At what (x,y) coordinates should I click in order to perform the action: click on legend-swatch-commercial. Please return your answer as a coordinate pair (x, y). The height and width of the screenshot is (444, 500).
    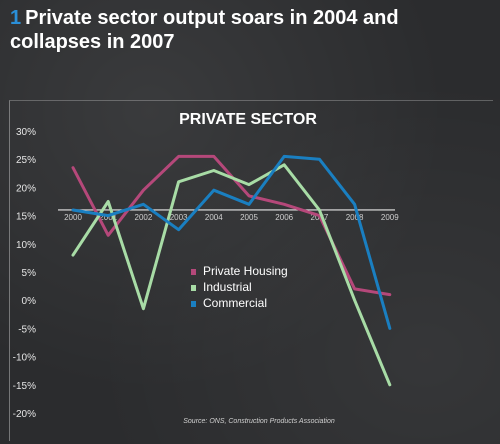
    Looking at the image, I should click on (193, 304).